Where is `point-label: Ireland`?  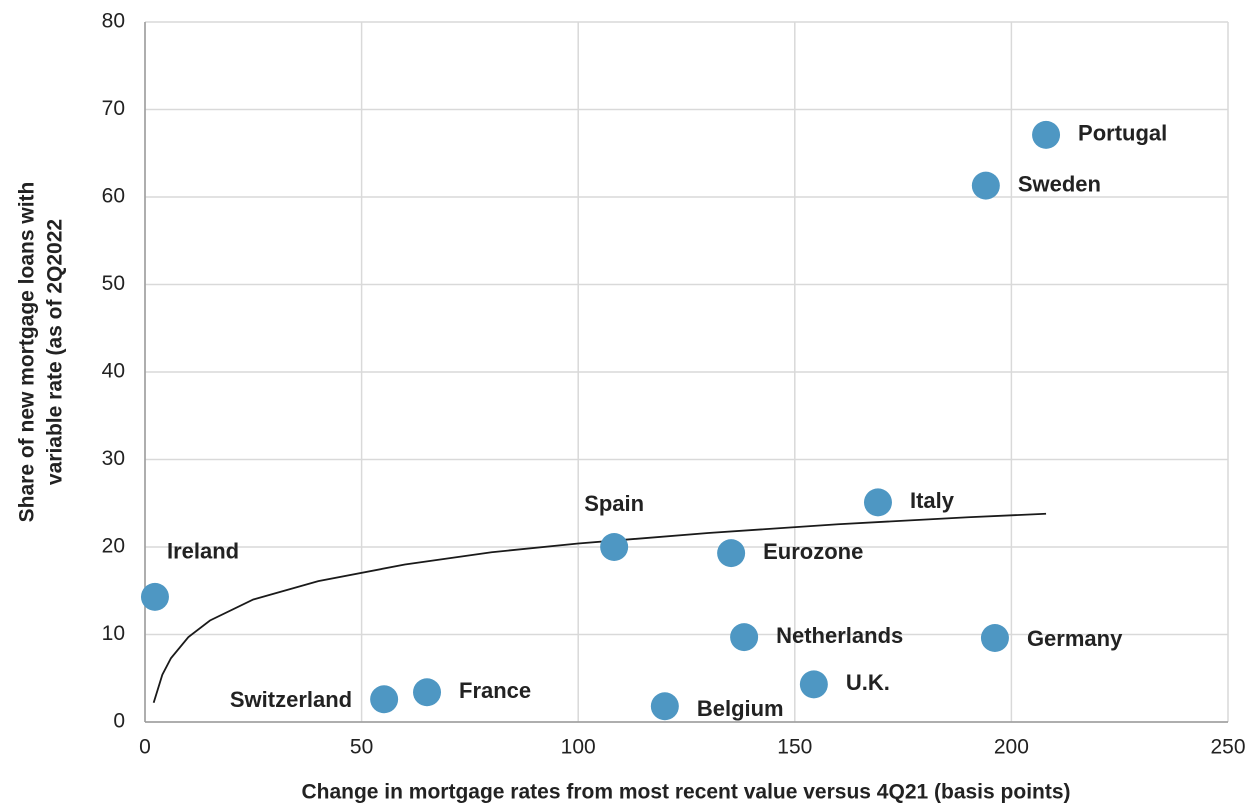 point-label: Ireland is located at coordinates (203, 551).